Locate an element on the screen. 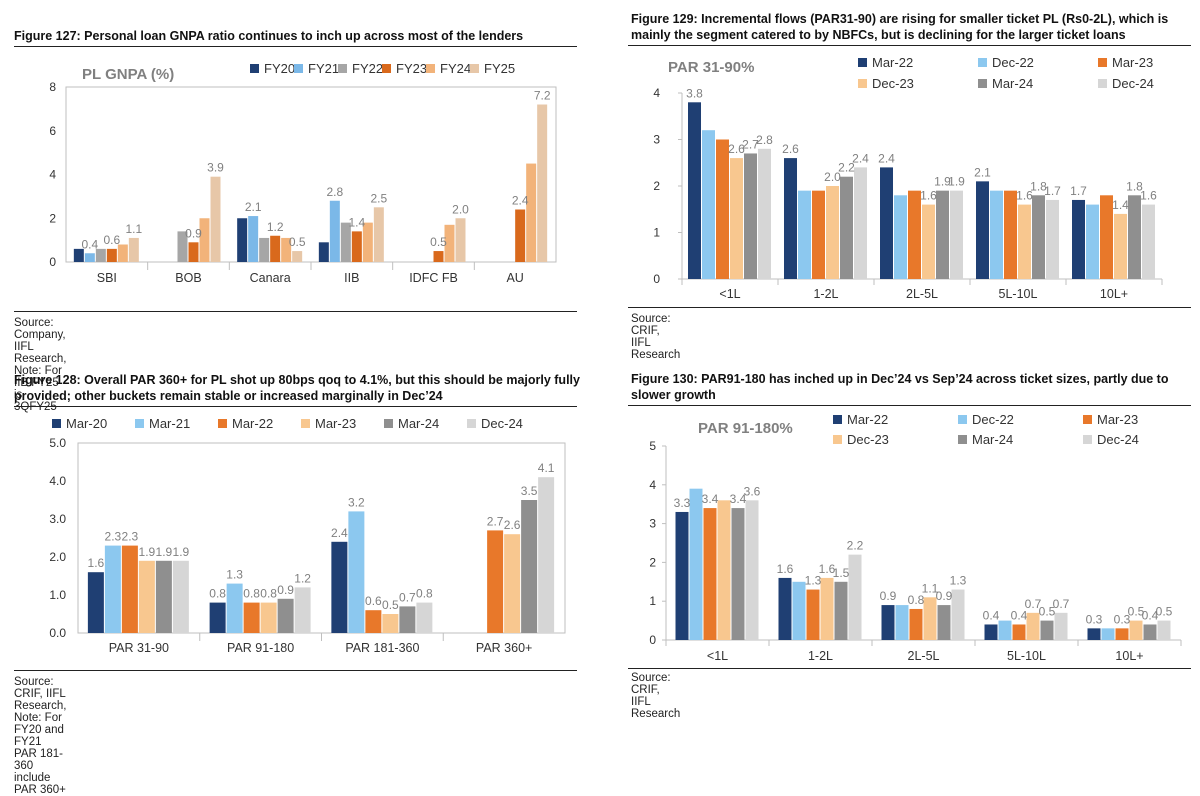 The image size is (1200, 796). legend-label: Dec-22 is located at coordinates (993, 419).